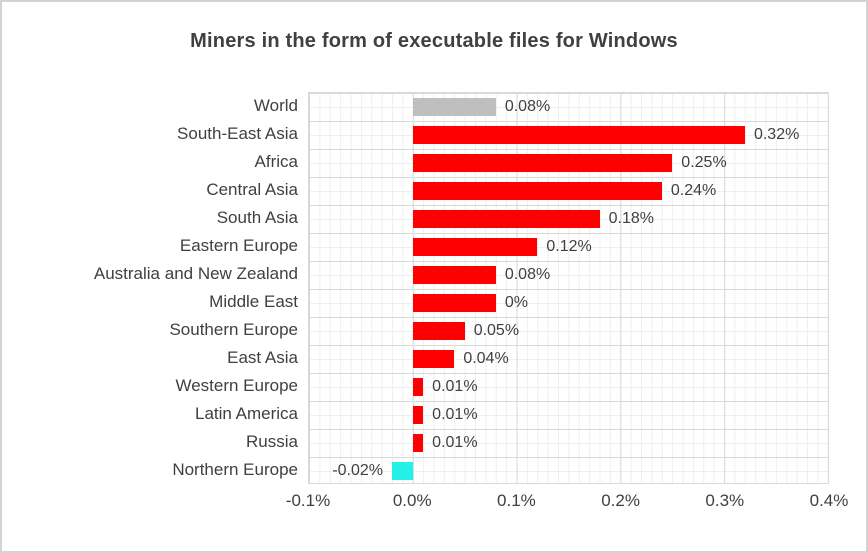  I want to click on bar-central-asia, so click(537, 191).